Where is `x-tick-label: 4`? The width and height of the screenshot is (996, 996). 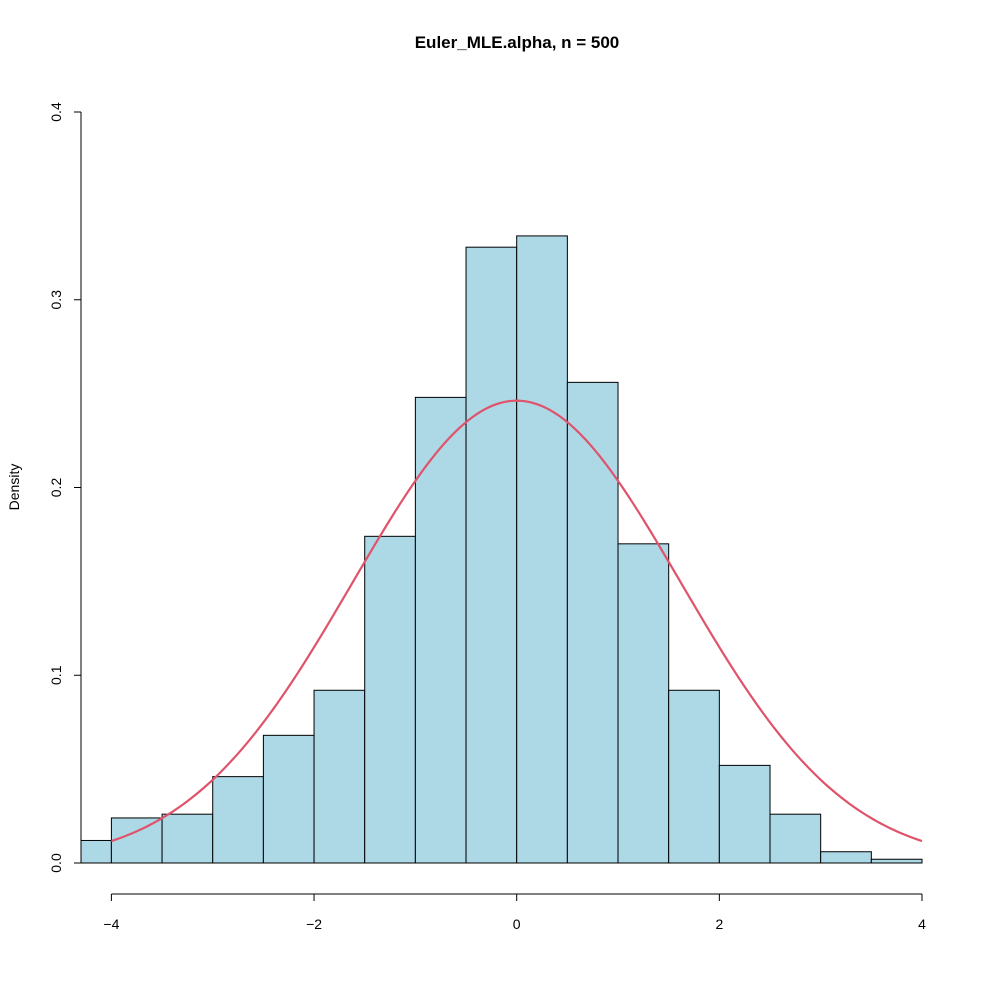 x-tick-label: 4 is located at coordinates (922, 924).